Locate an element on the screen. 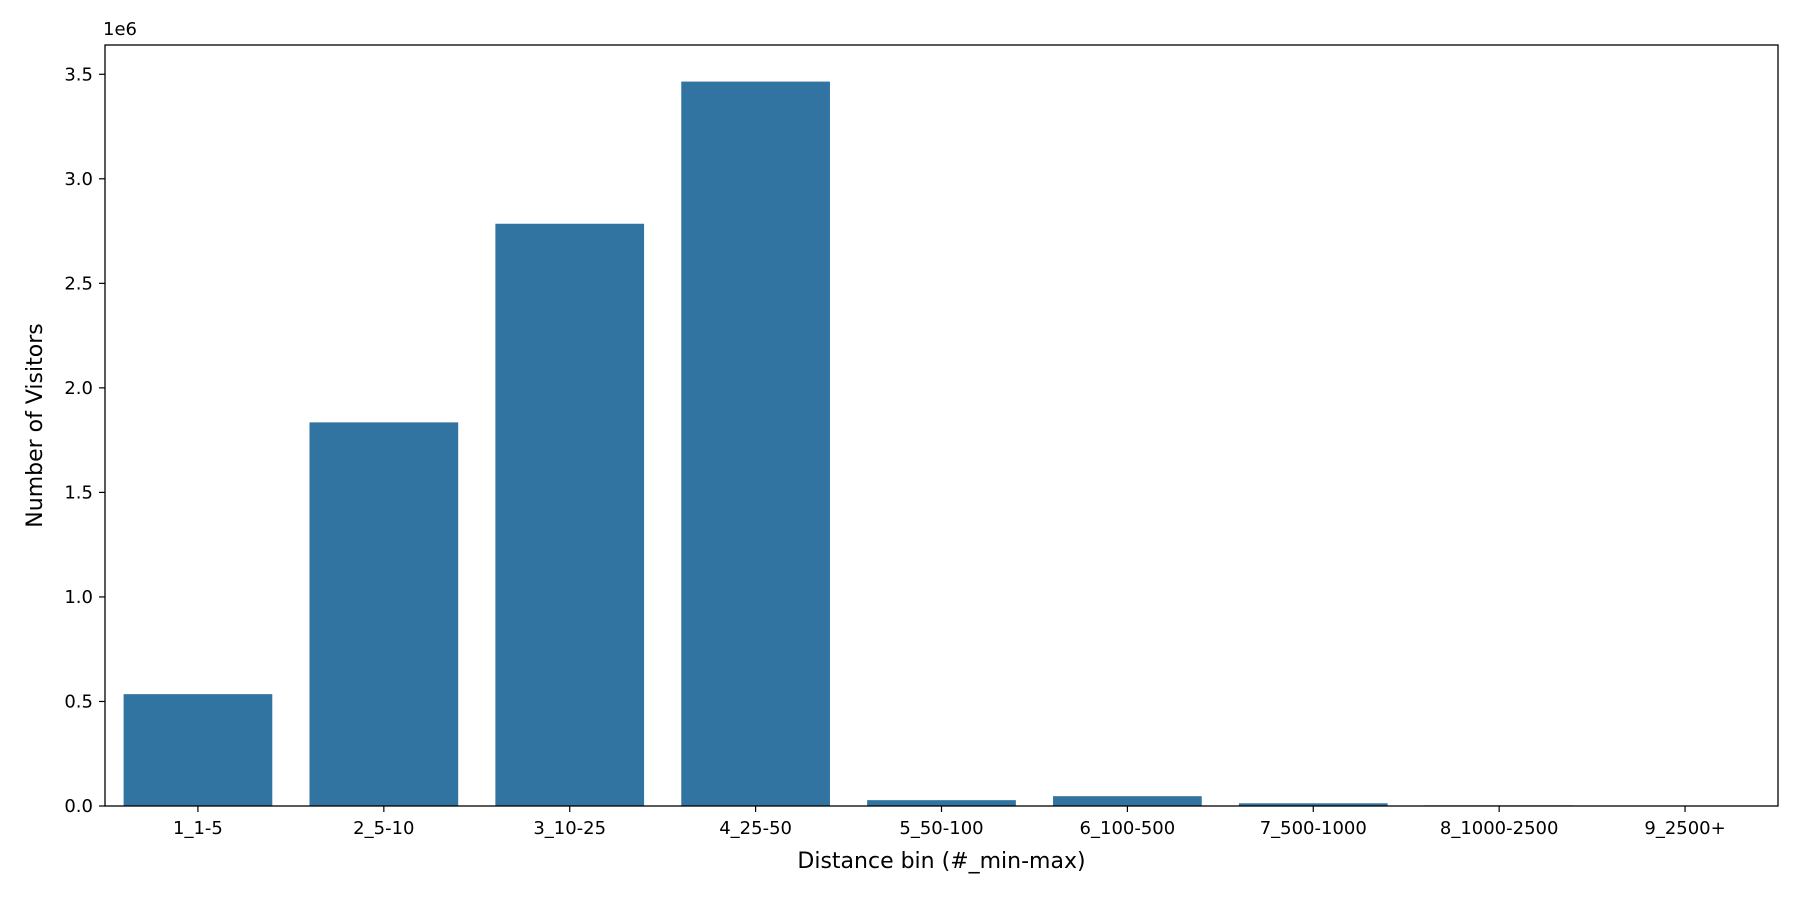 This screenshot has width=1800, height=900. x-tick-label: 3_10-25 is located at coordinates (569, 828).